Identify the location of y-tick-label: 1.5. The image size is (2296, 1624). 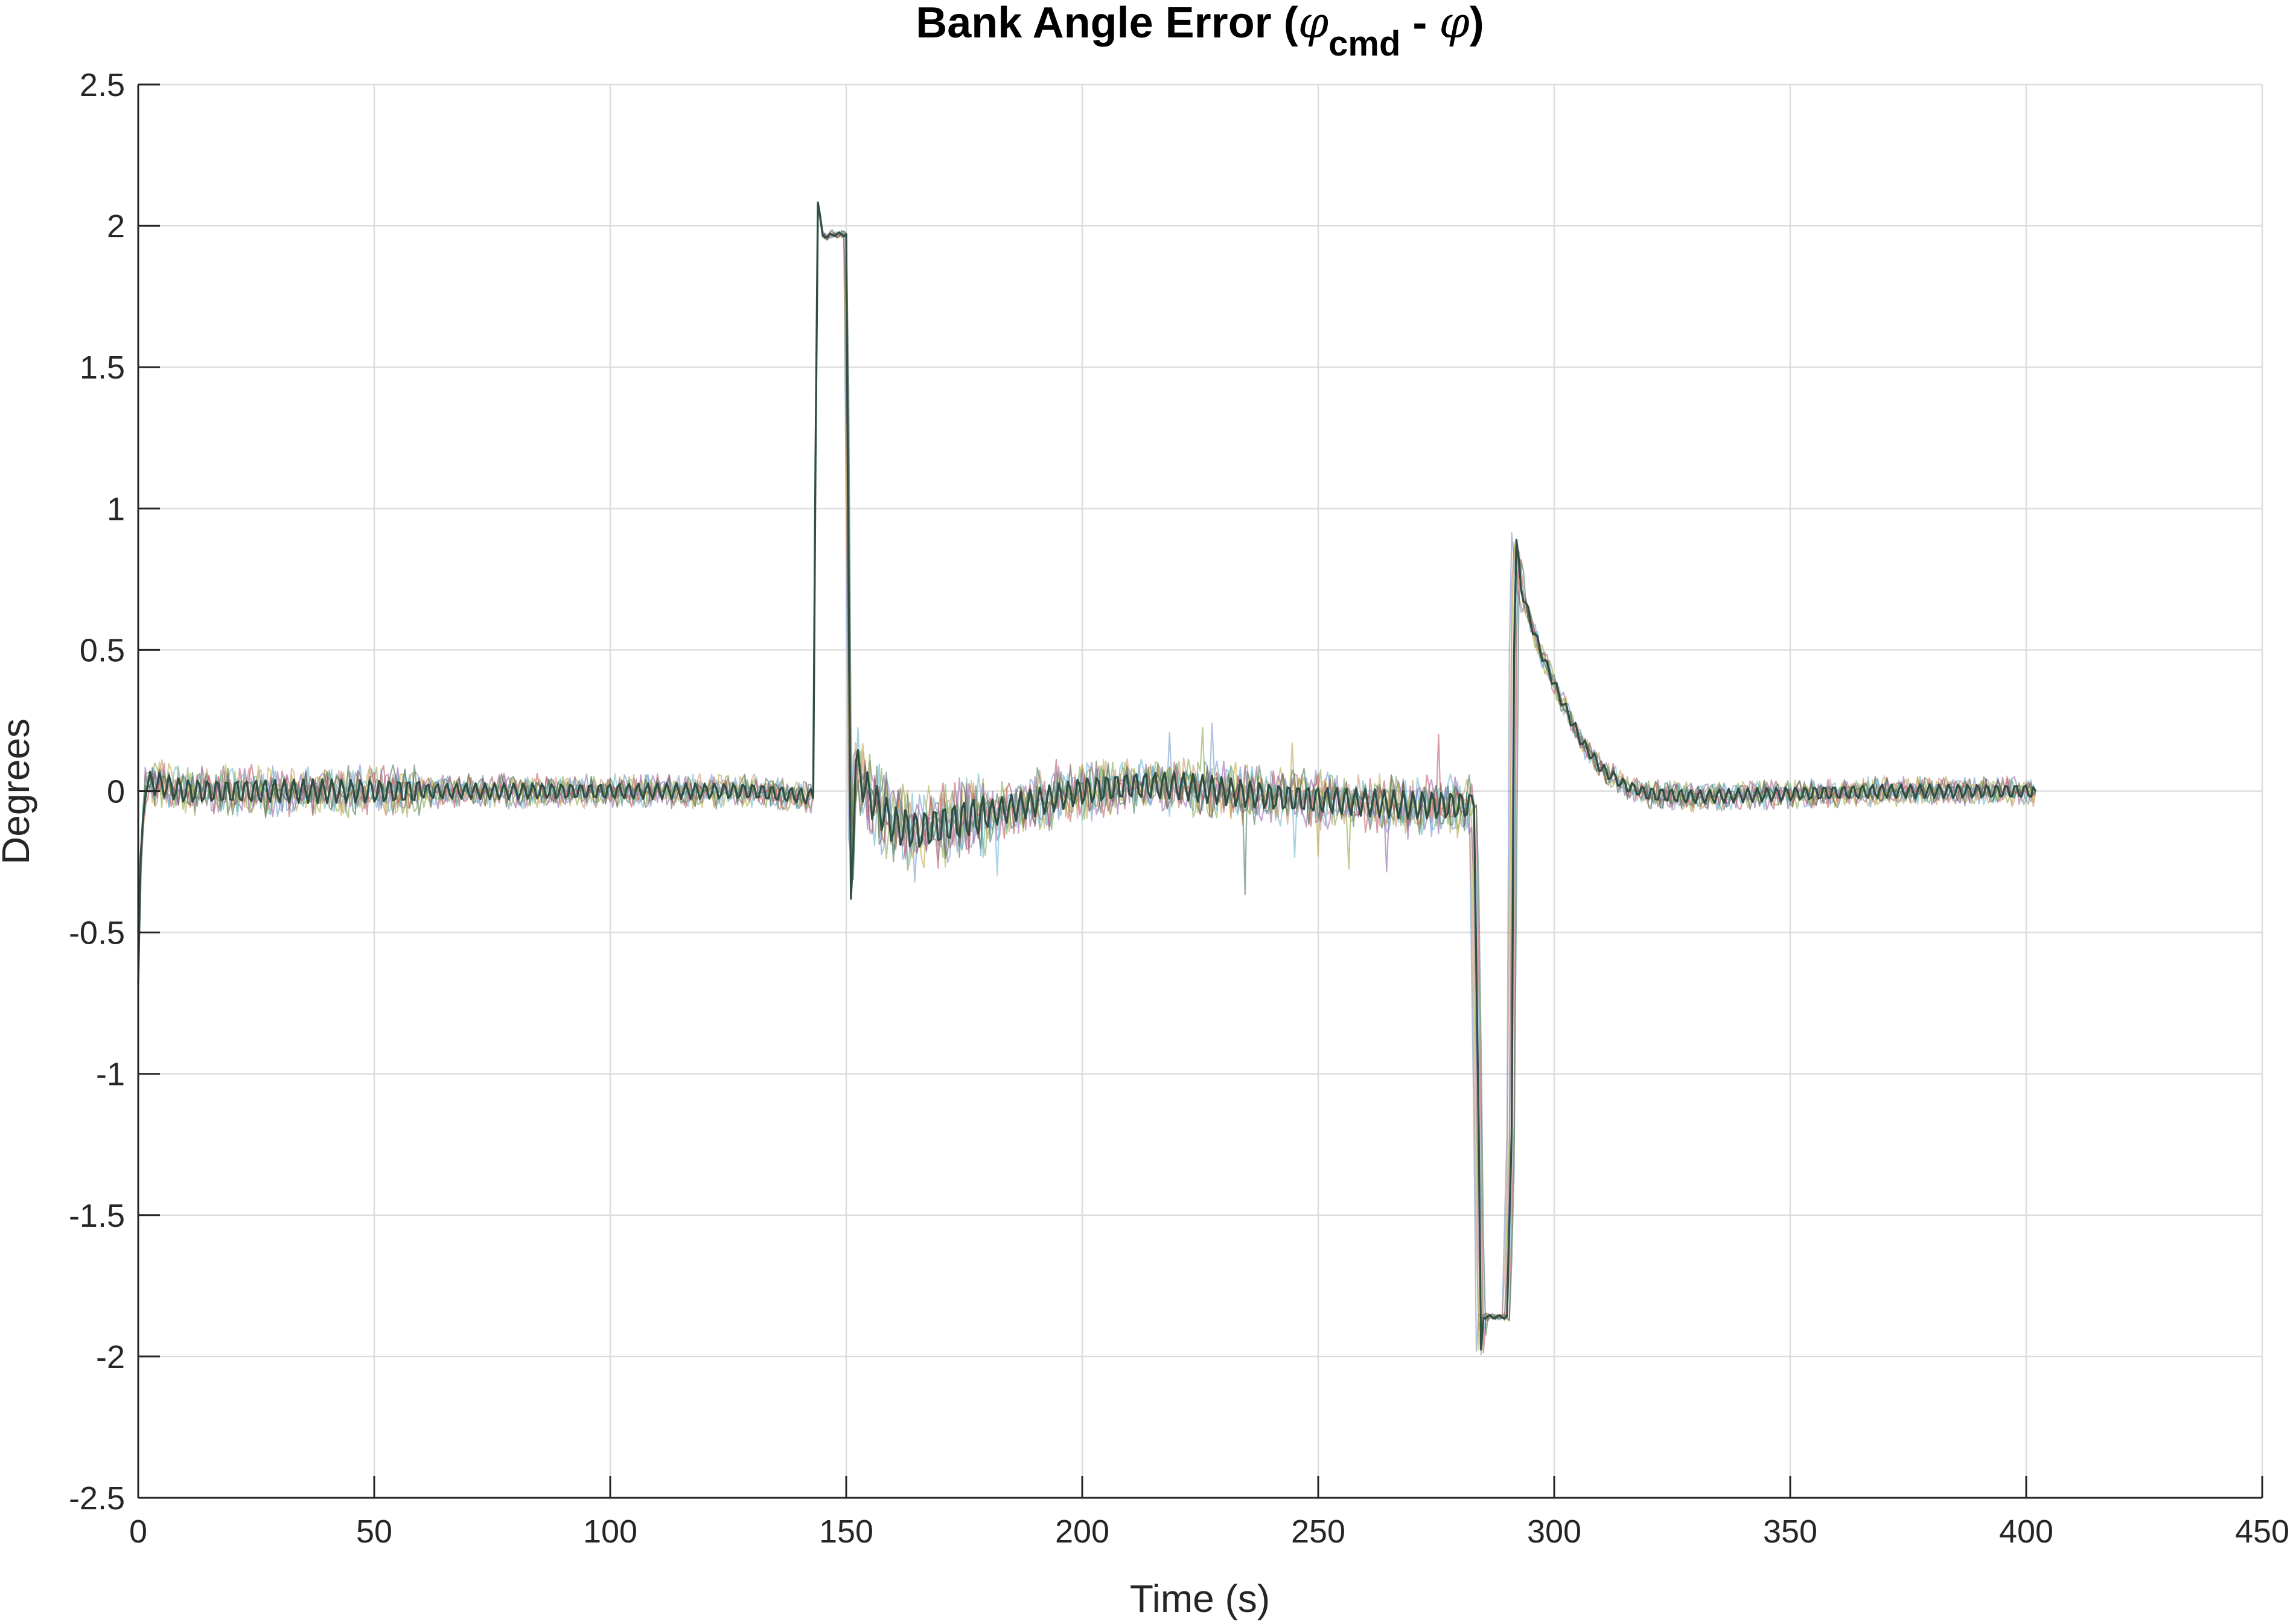
(103, 368).